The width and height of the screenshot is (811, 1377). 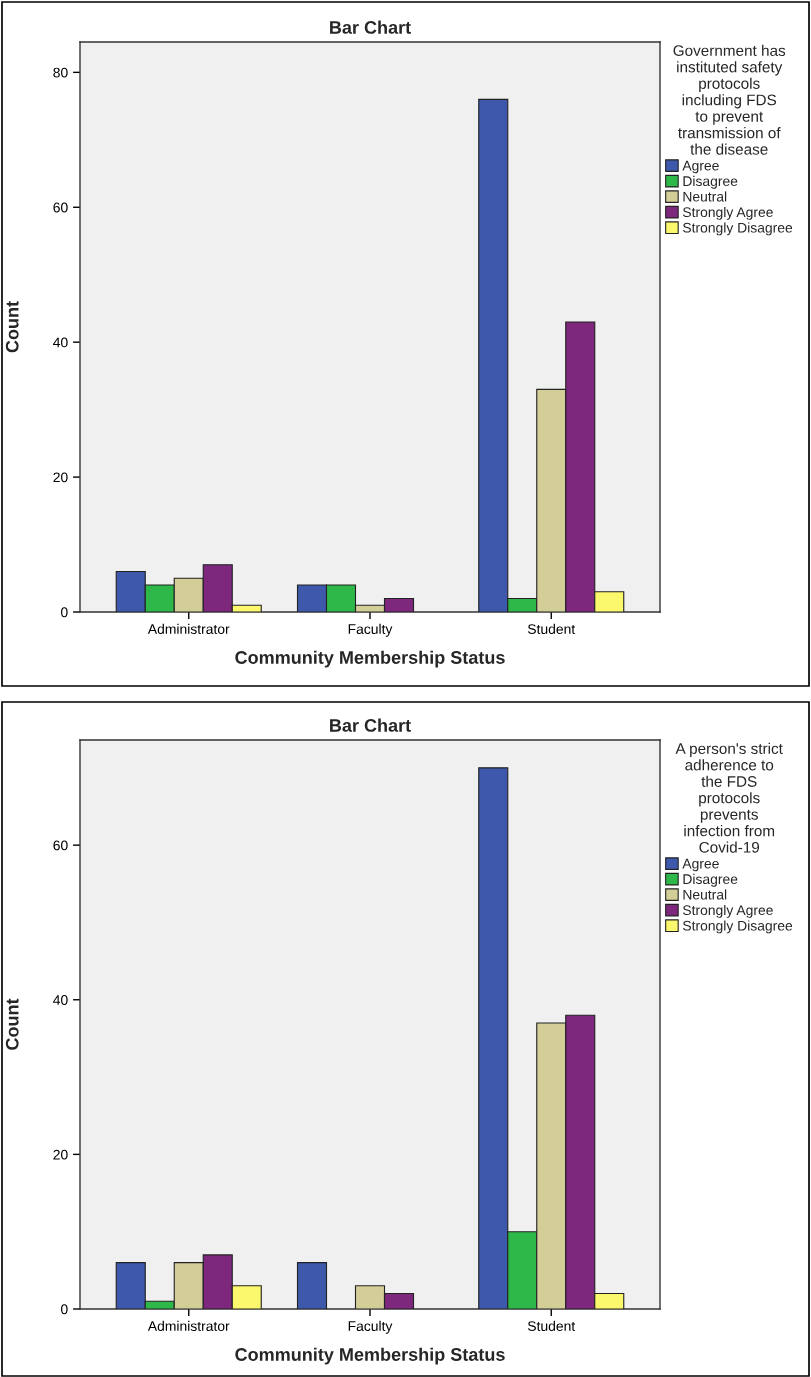 What do you see at coordinates (729, 797) in the screenshot?
I see `legend-title: A person's strict adherence to the FDS protocols prevents infection from Covid-19` at bounding box center [729, 797].